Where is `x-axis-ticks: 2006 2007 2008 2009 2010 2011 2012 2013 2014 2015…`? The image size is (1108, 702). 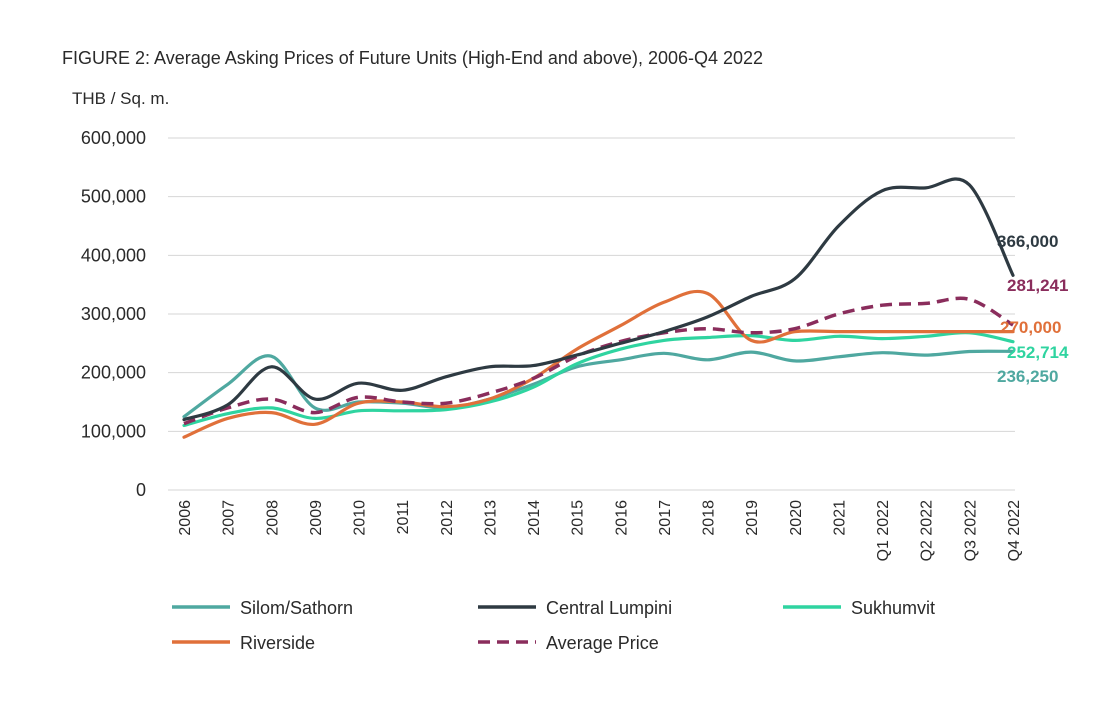 x-axis-ticks: 2006 2007 2008 2009 2010 2011 2012 2013 2014 2015… is located at coordinates (600, 530).